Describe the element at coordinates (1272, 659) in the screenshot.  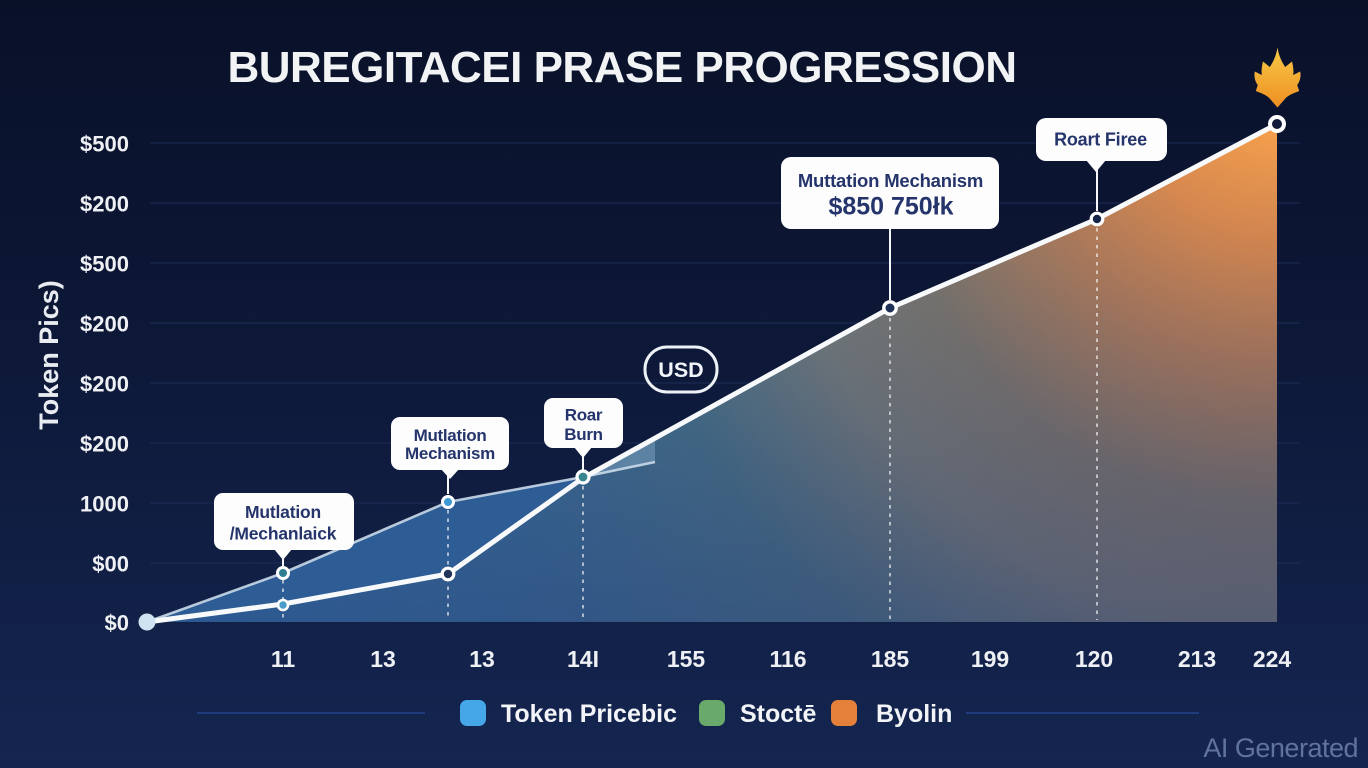
I see `svg-text: 224` at that location.